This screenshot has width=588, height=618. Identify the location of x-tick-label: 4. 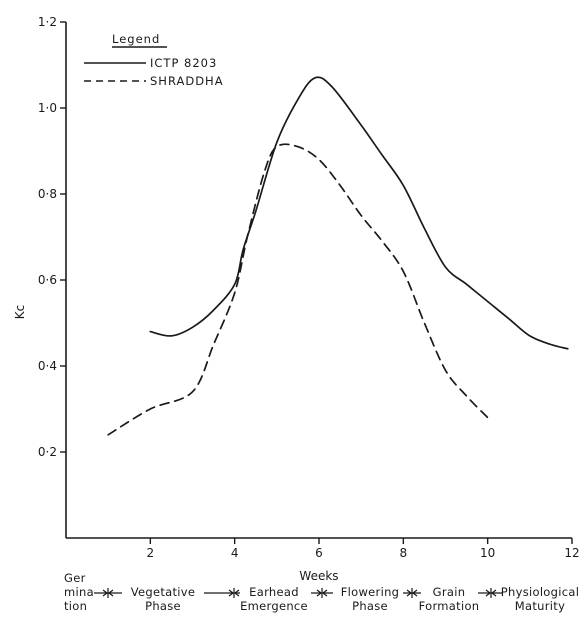
(235, 553).